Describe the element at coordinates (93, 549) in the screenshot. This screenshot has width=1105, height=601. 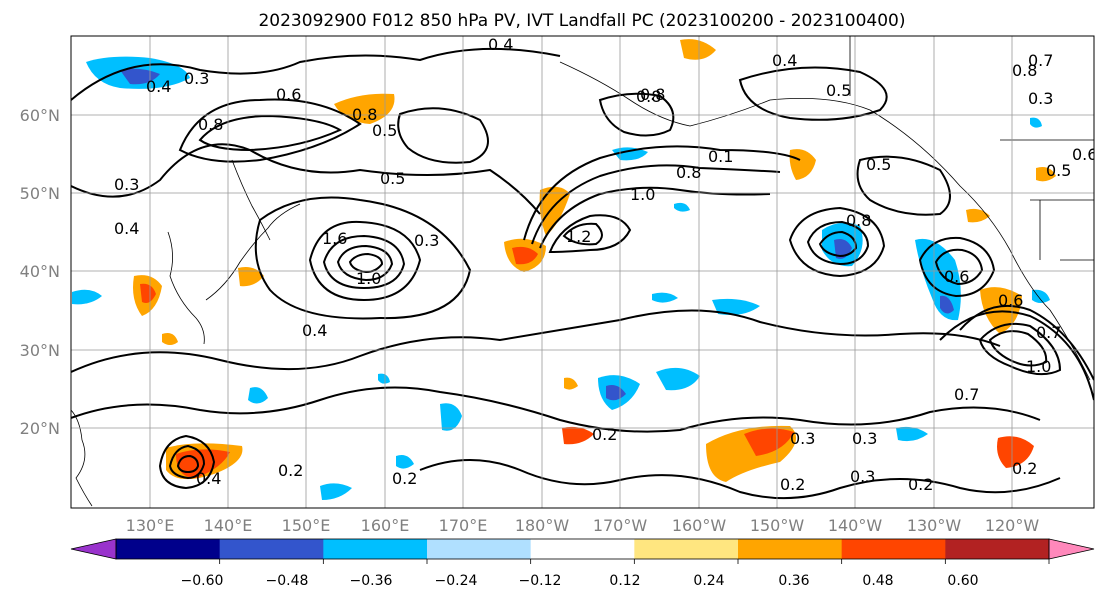
I see `colorbar-extend-low` at that location.